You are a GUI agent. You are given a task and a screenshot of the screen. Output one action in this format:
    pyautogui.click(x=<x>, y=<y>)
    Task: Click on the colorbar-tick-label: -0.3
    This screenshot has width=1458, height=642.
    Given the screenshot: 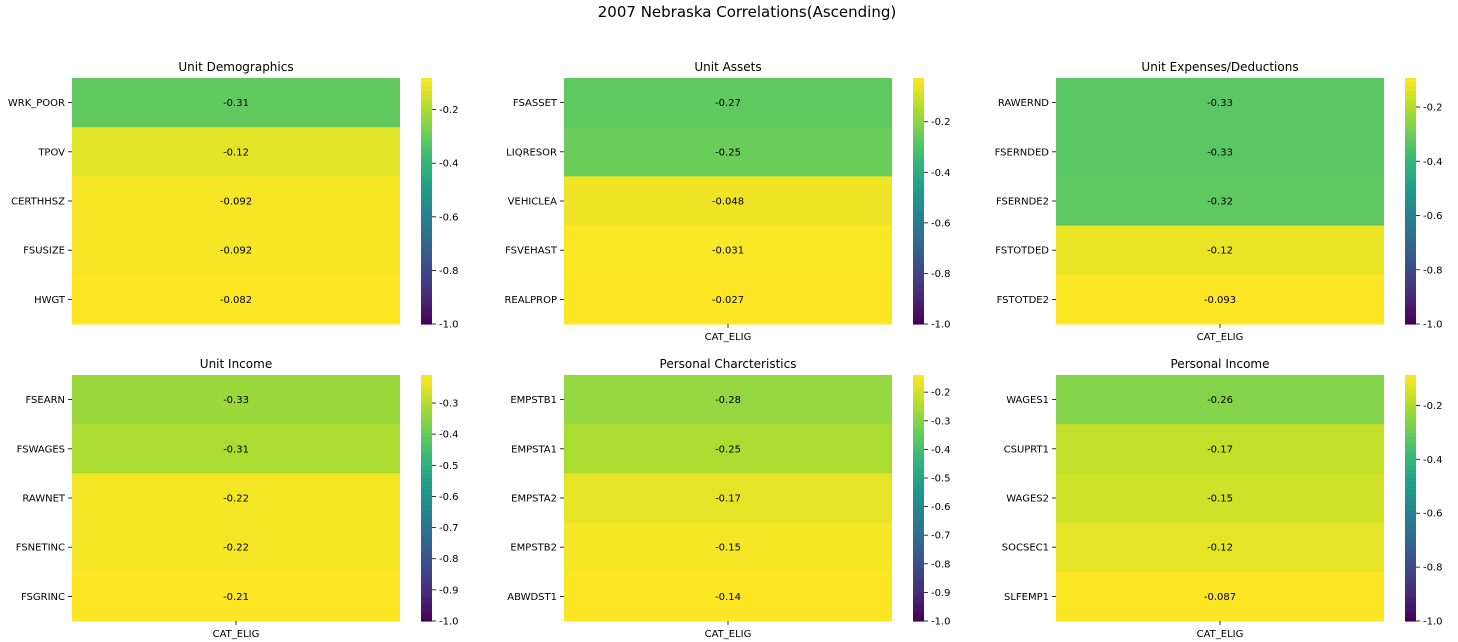 What is the action you would take?
    pyautogui.click(x=449, y=404)
    